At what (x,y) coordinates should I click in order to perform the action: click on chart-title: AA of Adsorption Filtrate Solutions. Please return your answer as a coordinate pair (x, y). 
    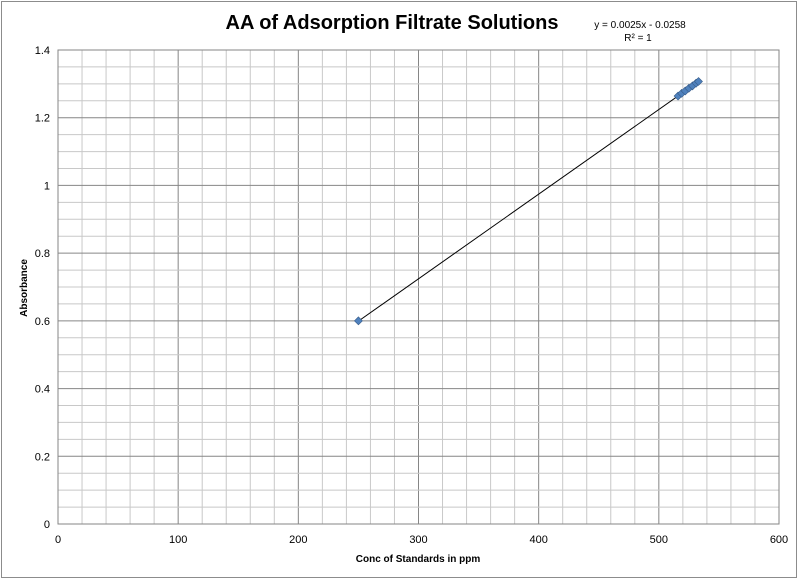
    Looking at the image, I should click on (392, 23).